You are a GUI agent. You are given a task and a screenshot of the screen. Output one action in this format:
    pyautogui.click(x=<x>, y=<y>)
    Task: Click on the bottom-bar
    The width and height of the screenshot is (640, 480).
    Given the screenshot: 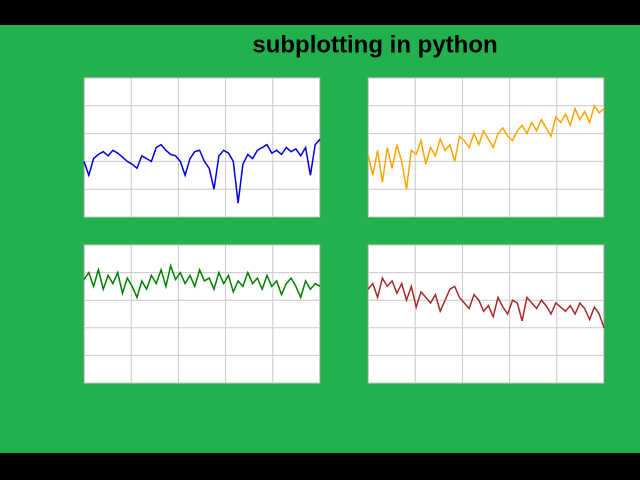 What is the action you would take?
    pyautogui.click(x=320, y=466)
    